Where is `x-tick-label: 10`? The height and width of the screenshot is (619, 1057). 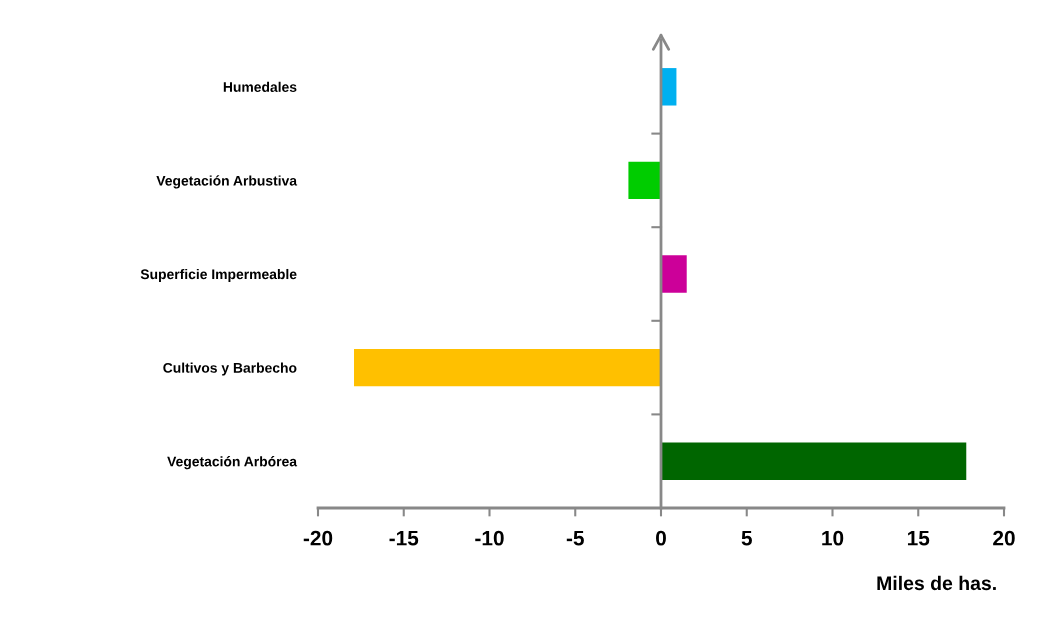 x-tick-label: 10 is located at coordinates (833, 538).